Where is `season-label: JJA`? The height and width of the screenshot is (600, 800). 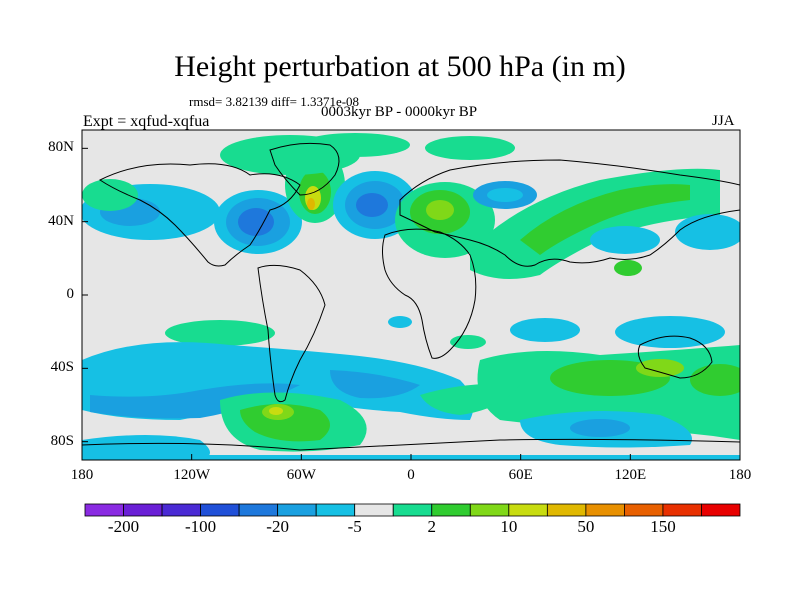 season-label: JJA is located at coordinates (723, 121).